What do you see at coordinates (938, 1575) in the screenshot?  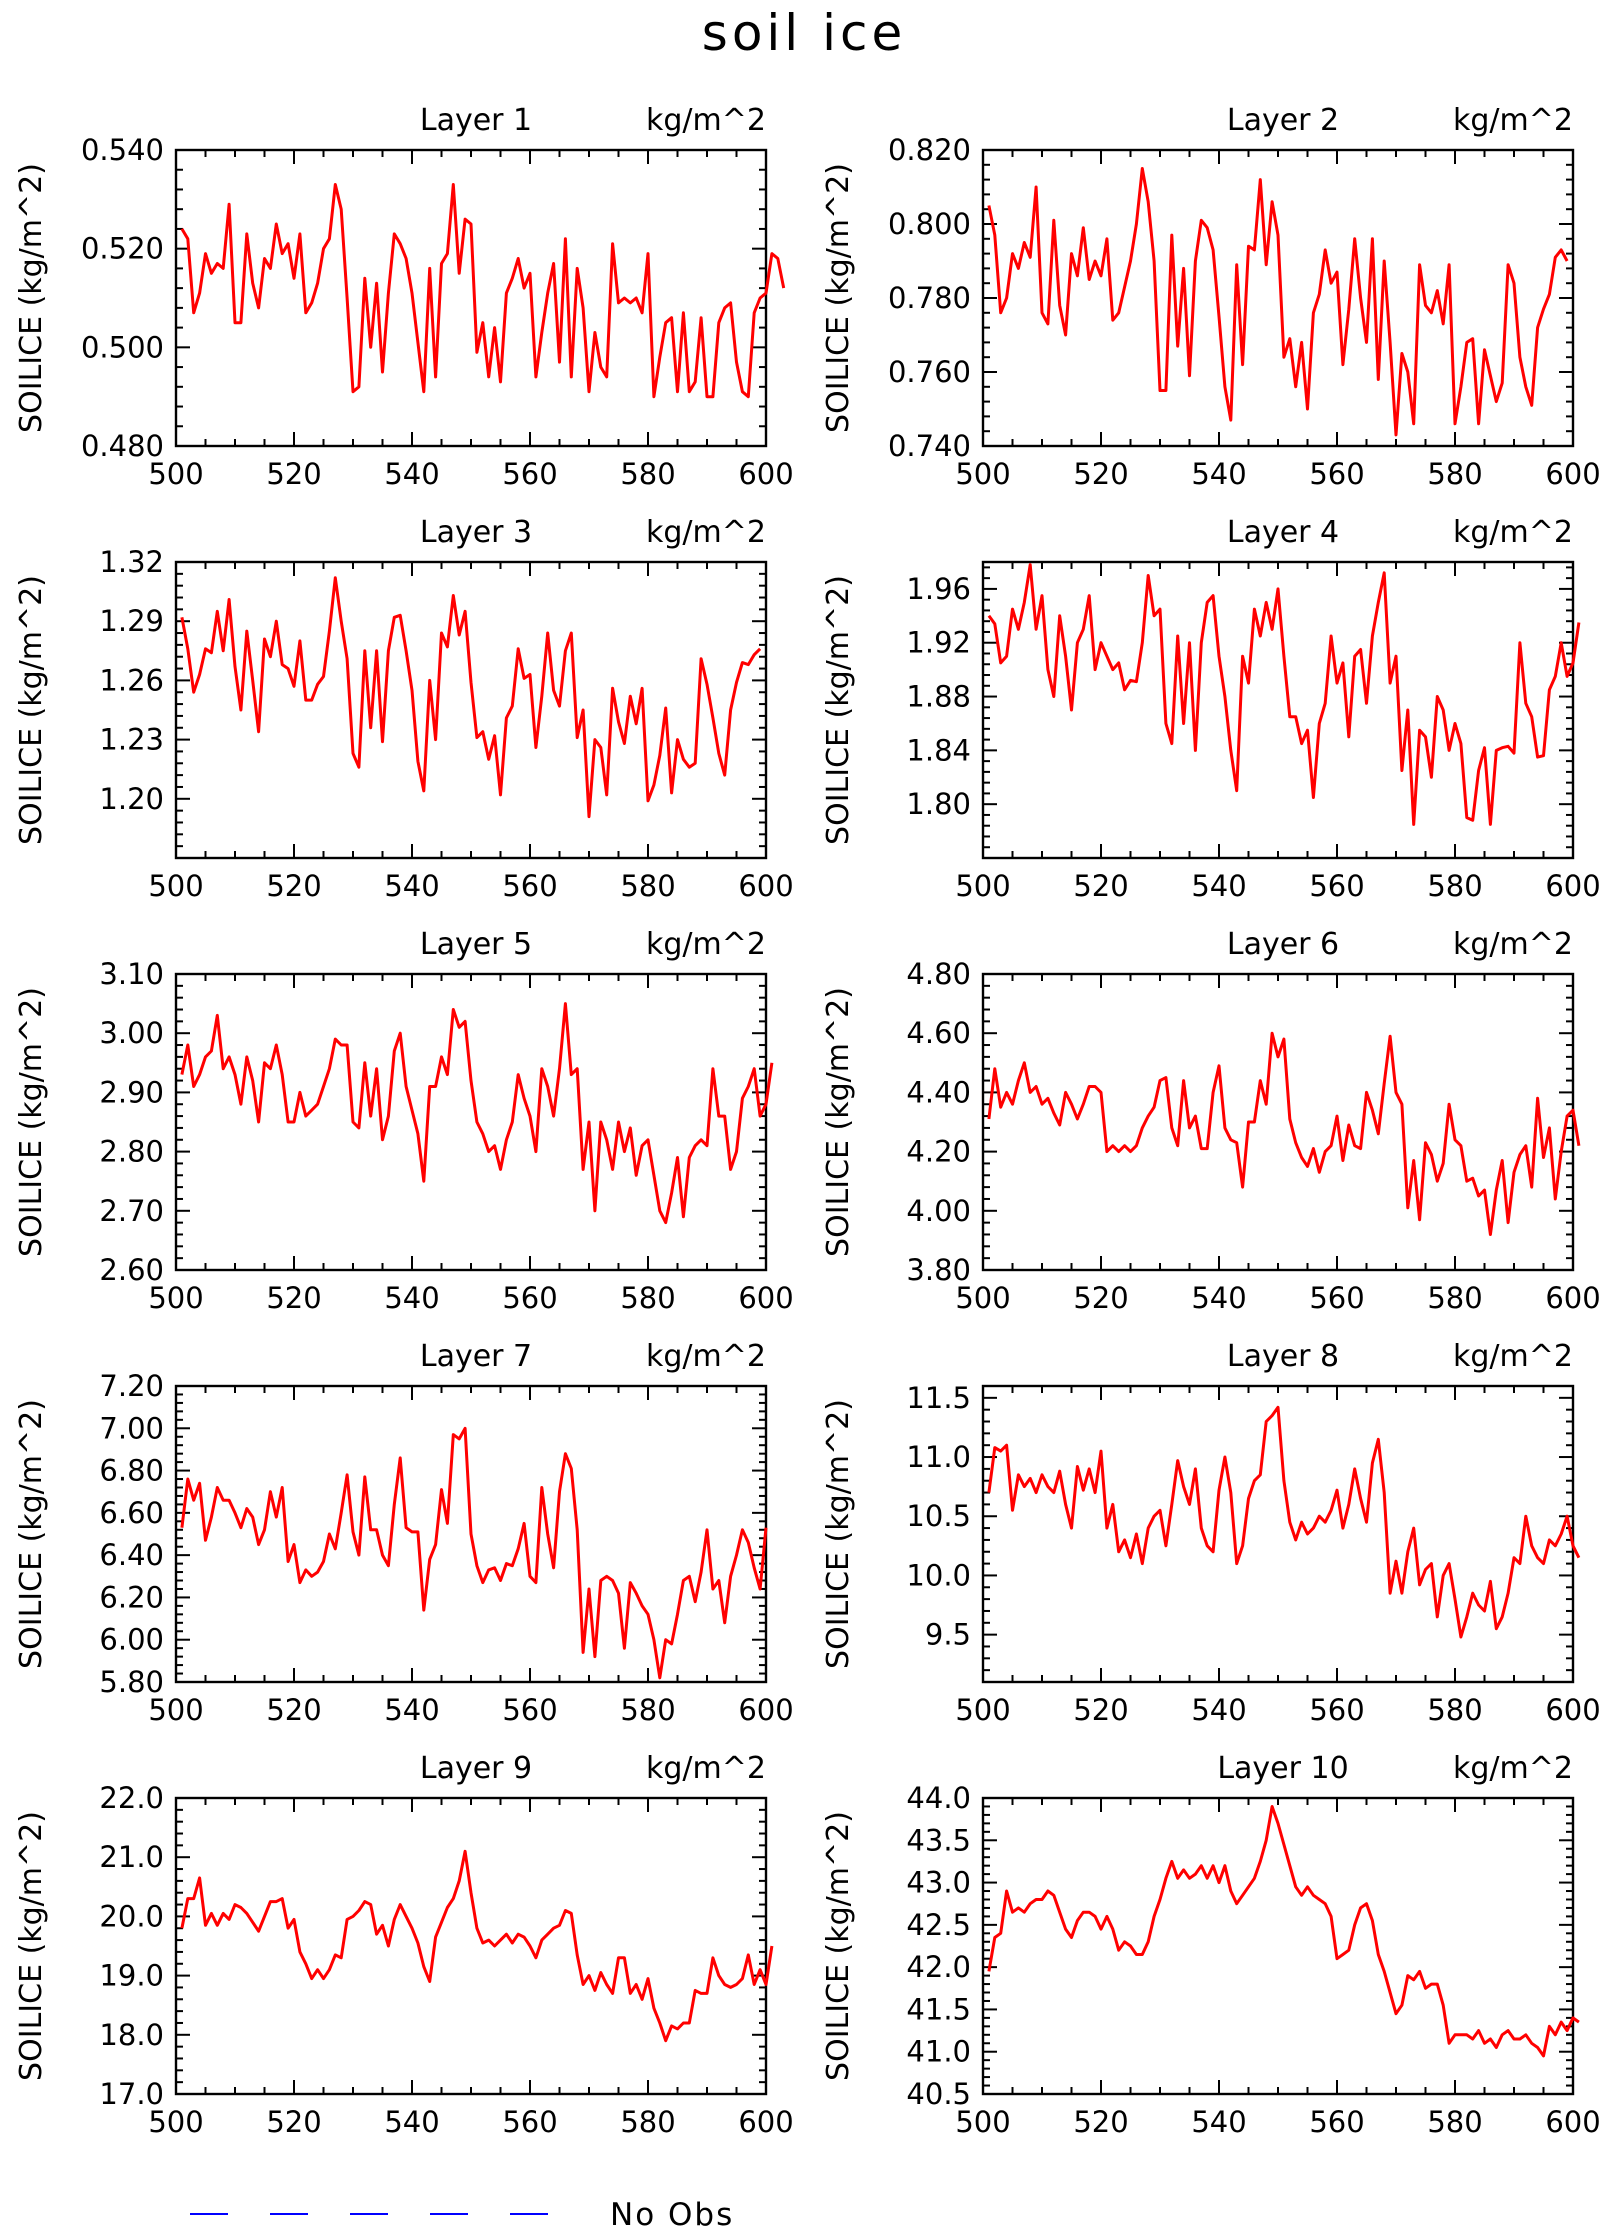 I see `y-tick-label: 10.0` at bounding box center [938, 1575].